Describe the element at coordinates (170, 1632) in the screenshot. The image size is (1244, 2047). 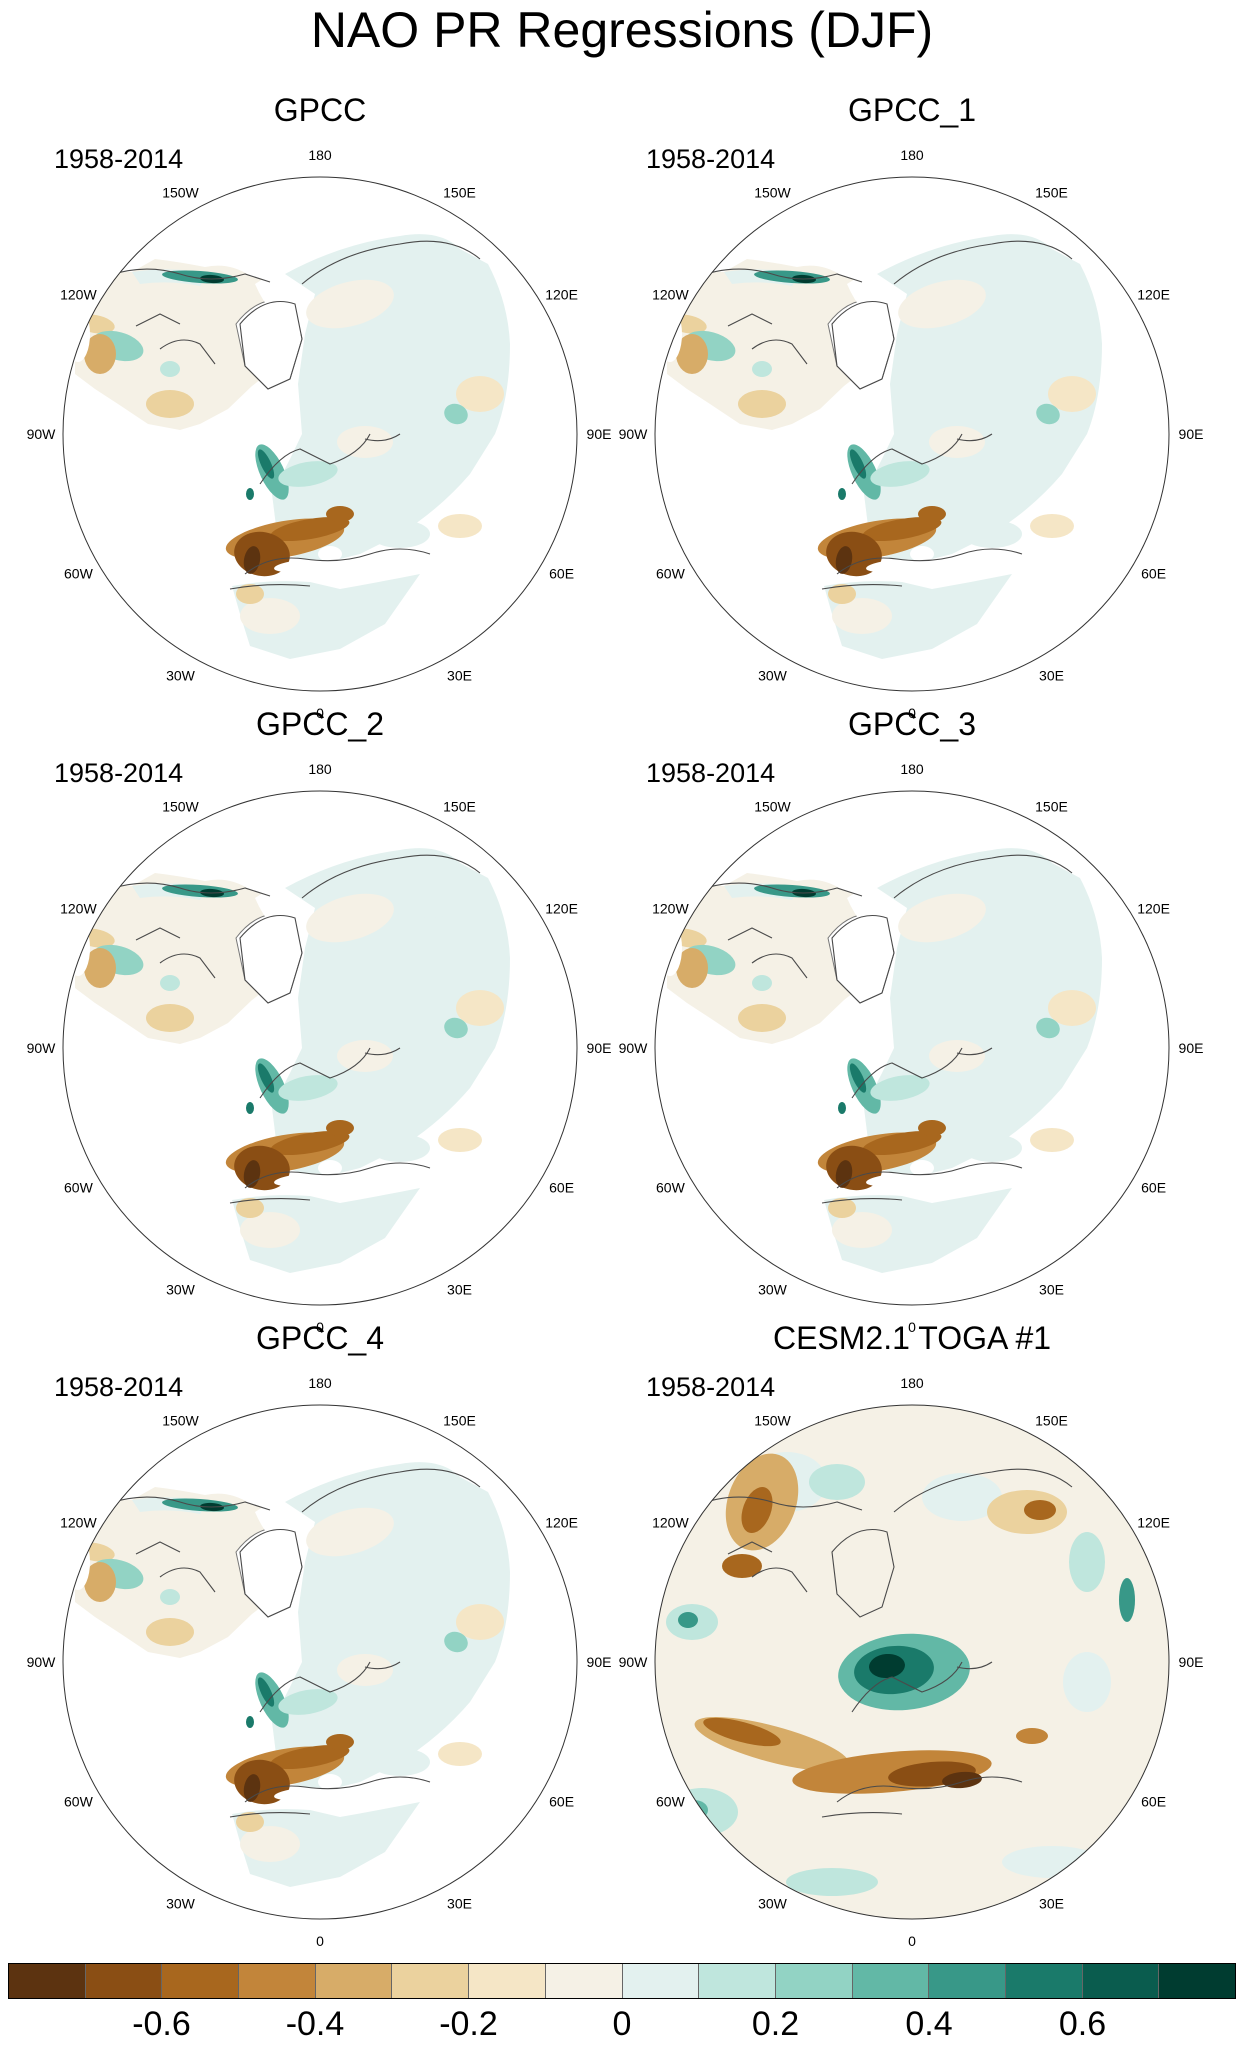
I see `na-southwest-dry` at that location.